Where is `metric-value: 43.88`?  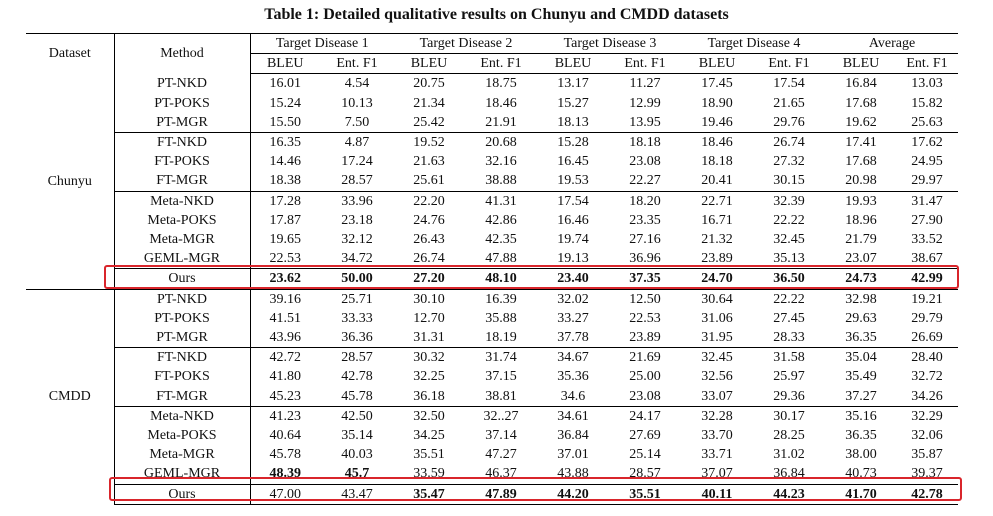 metric-value: 43.88 is located at coordinates (573, 474).